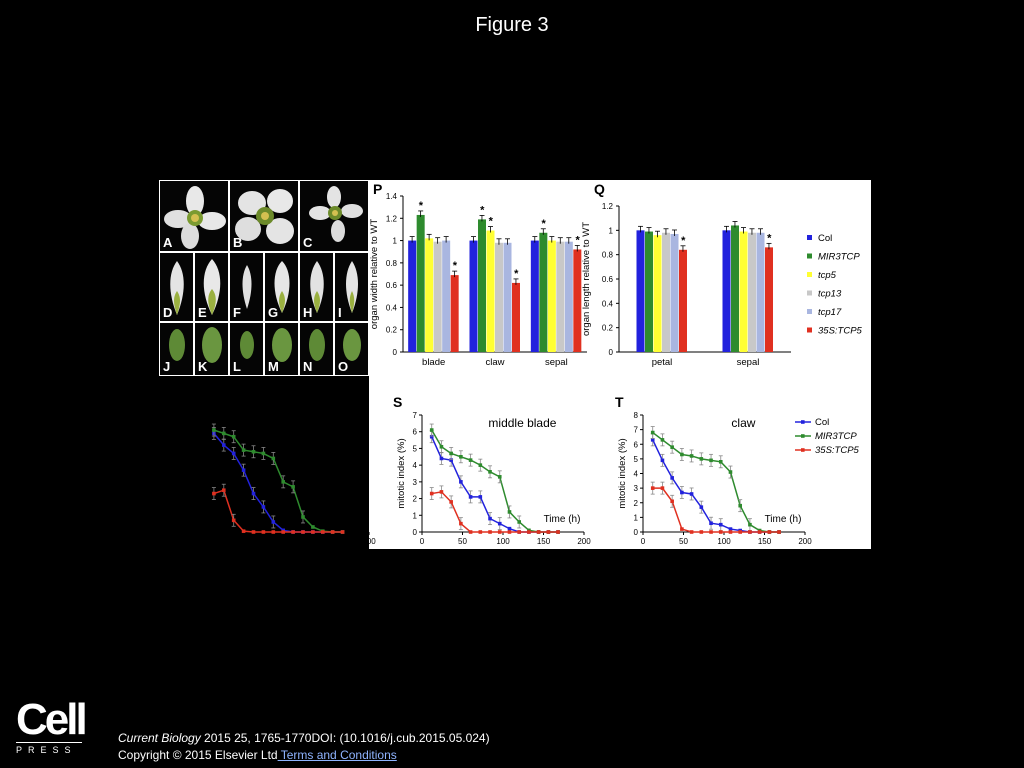 The width and height of the screenshot is (1024, 768). What do you see at coordinates (397, 402) in the screenshot?
I see `panel-label-s: S` at bounding box center [397, 402].